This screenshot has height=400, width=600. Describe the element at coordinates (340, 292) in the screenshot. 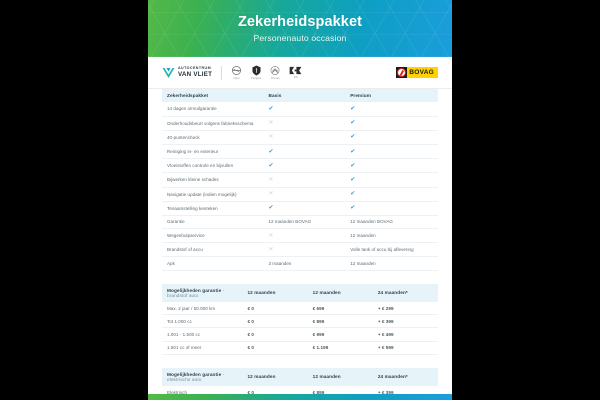

I see `fuel-col-2: 12 maanden` at that location.